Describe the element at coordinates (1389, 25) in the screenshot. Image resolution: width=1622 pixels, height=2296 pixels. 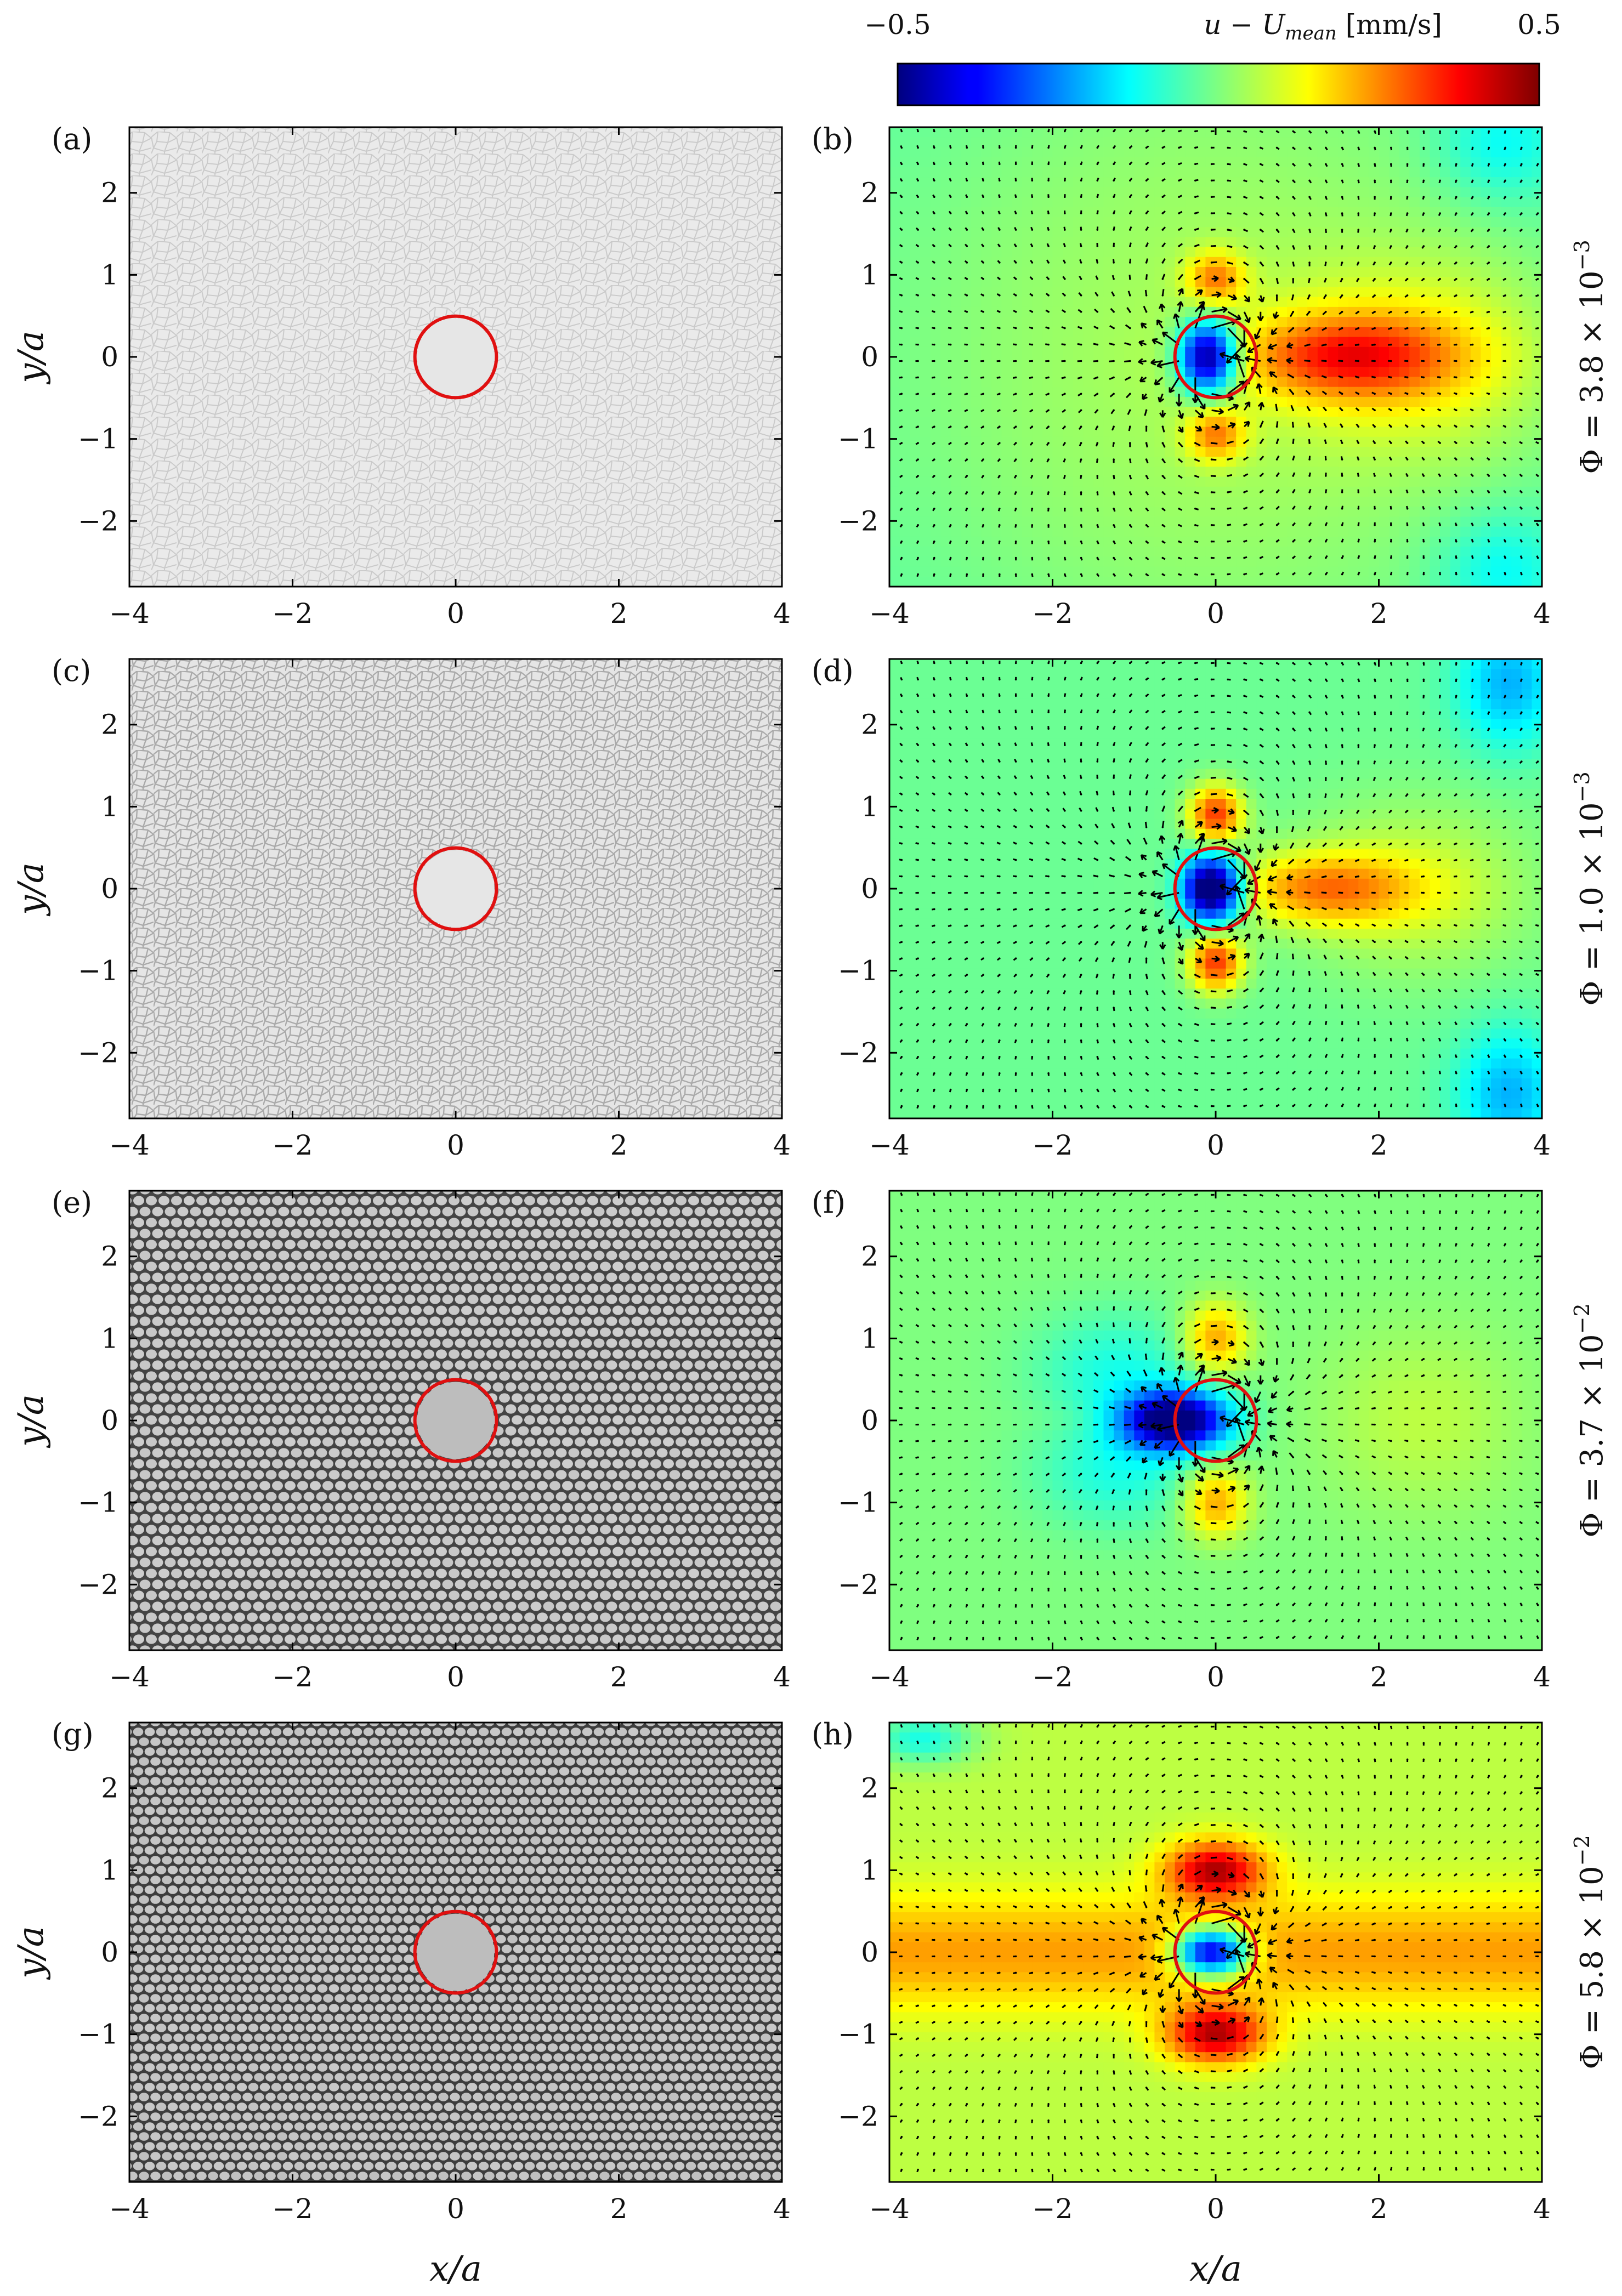
I see `colorbar-title-unit: [mm/s]` at that location.